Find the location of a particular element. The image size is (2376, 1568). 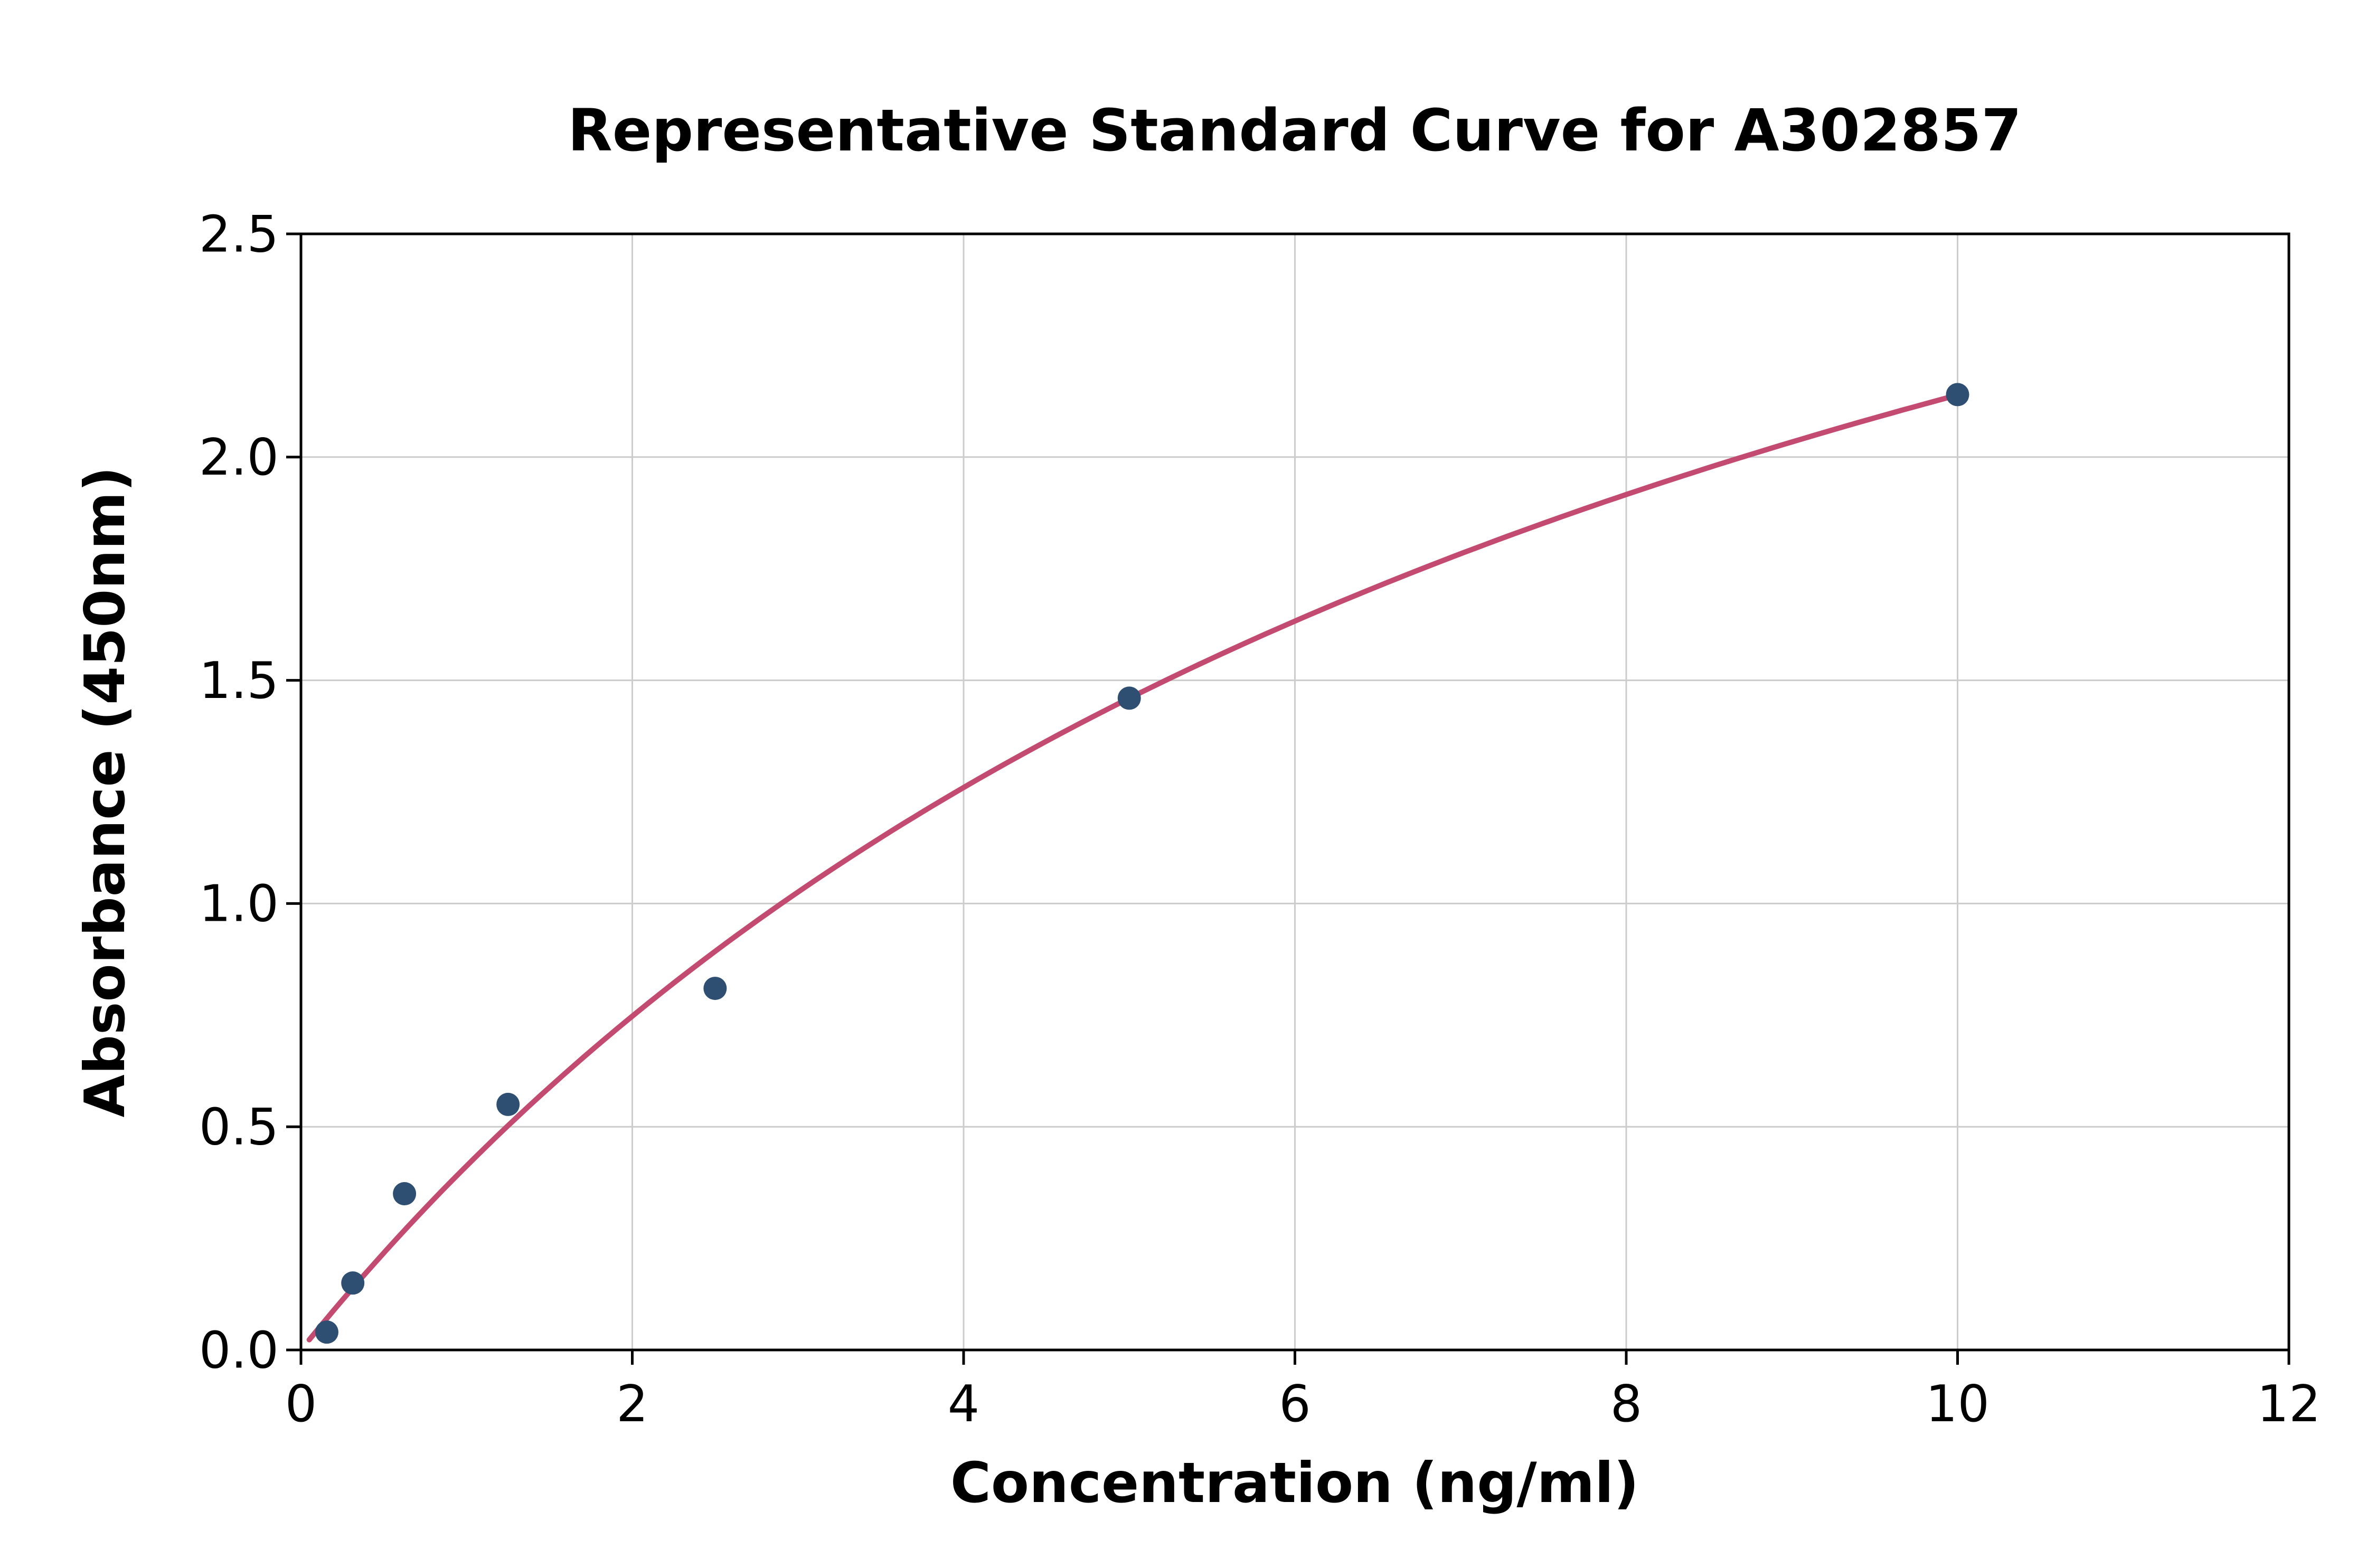

y-tick-label: 1.0 is located at coordinates (239, 904).